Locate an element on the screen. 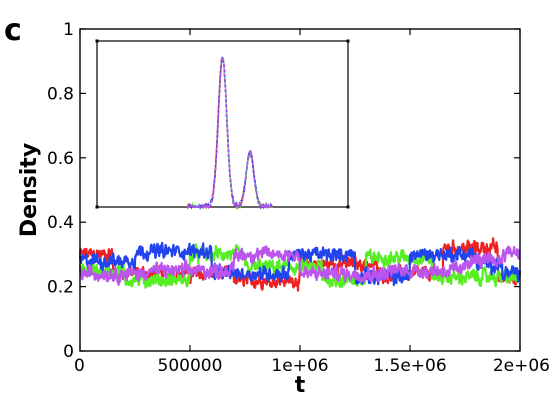  y-tick-label: 0.4 is located at coordinates (60, 223).